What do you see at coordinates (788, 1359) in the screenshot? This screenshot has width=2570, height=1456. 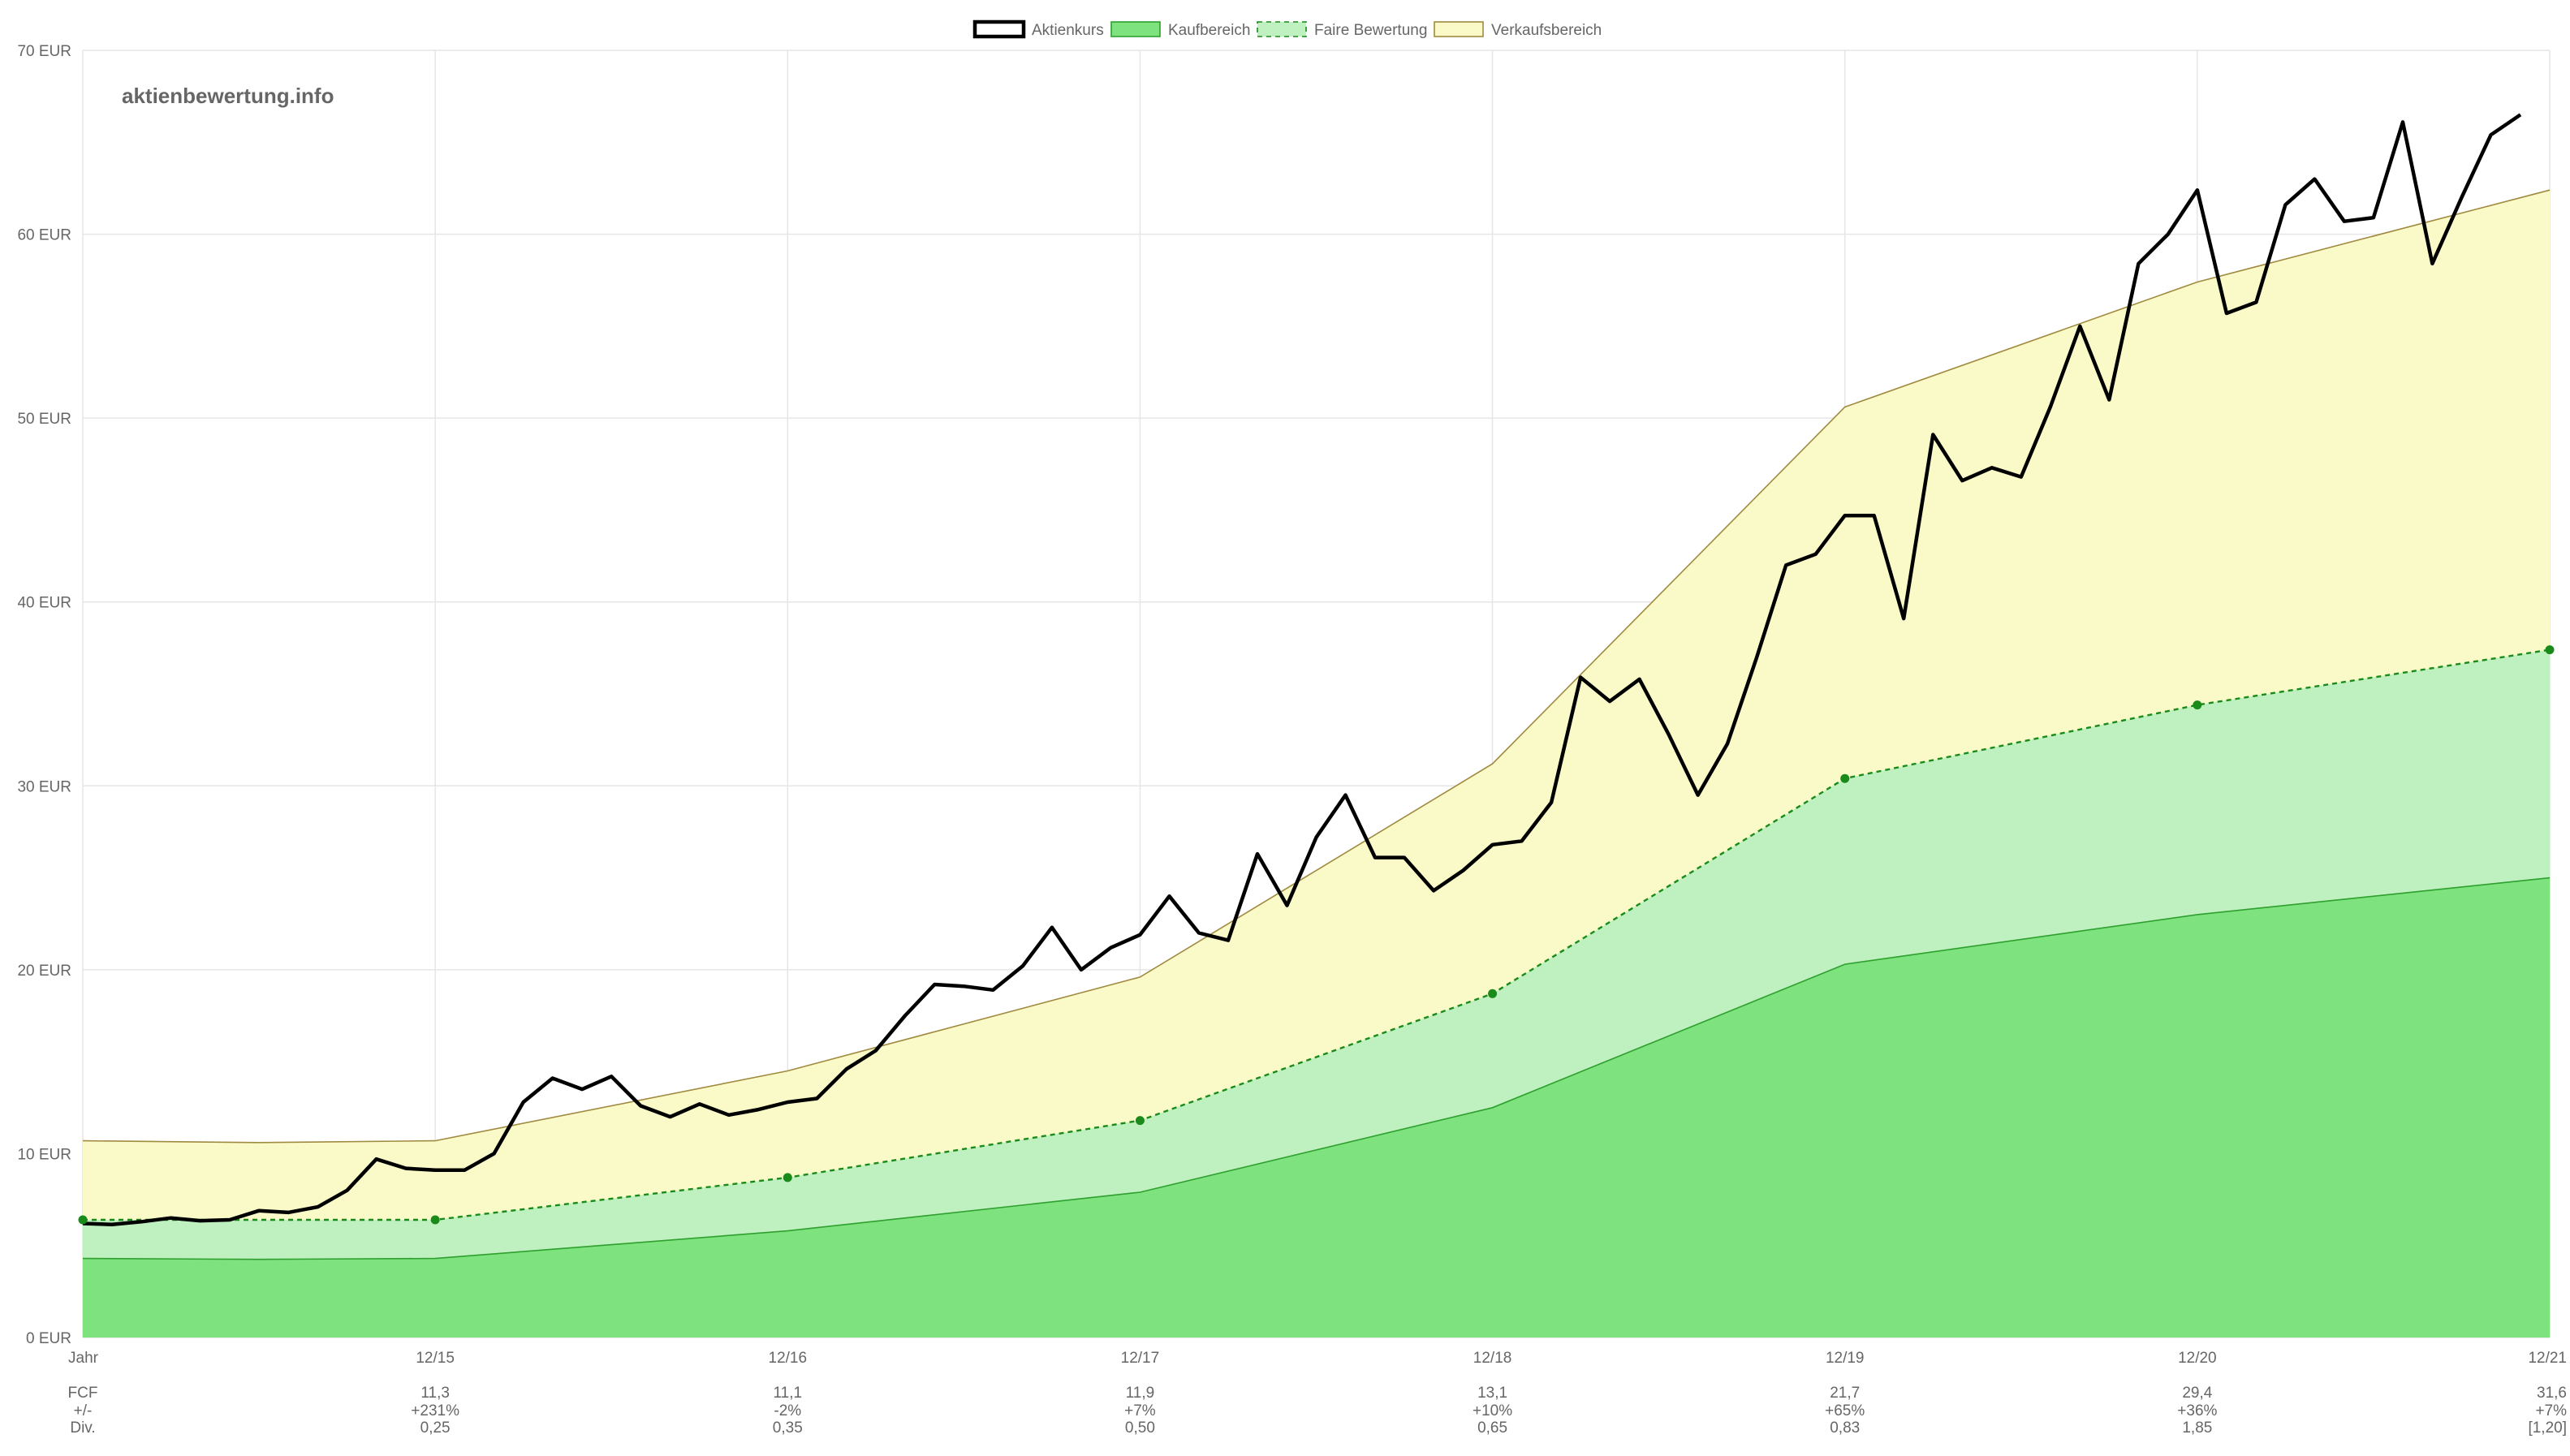 I see `x-tick-label: 12/16` at bounding box center [788, 1359].